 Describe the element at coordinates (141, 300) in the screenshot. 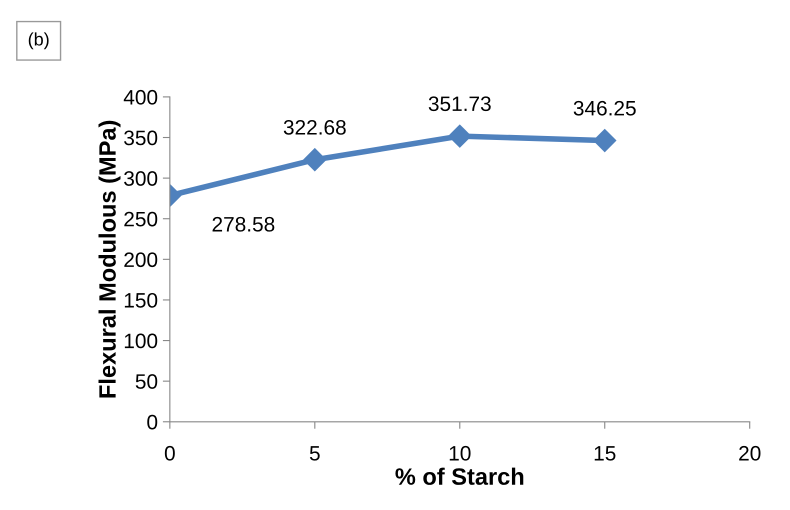

I see `y-tick-label: 150` at that location.